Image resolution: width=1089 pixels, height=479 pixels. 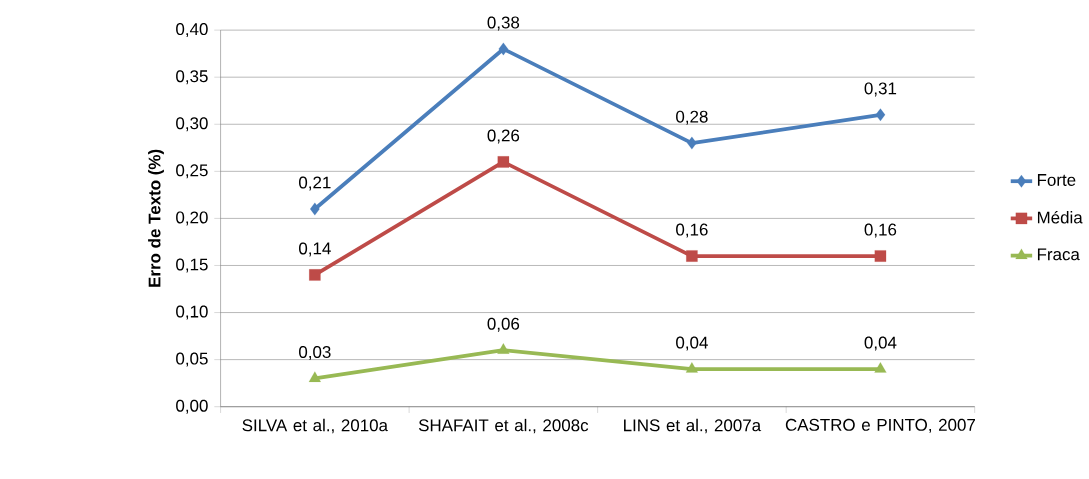 I want to click on data-label: 0,14, so click(x=315, y=249).